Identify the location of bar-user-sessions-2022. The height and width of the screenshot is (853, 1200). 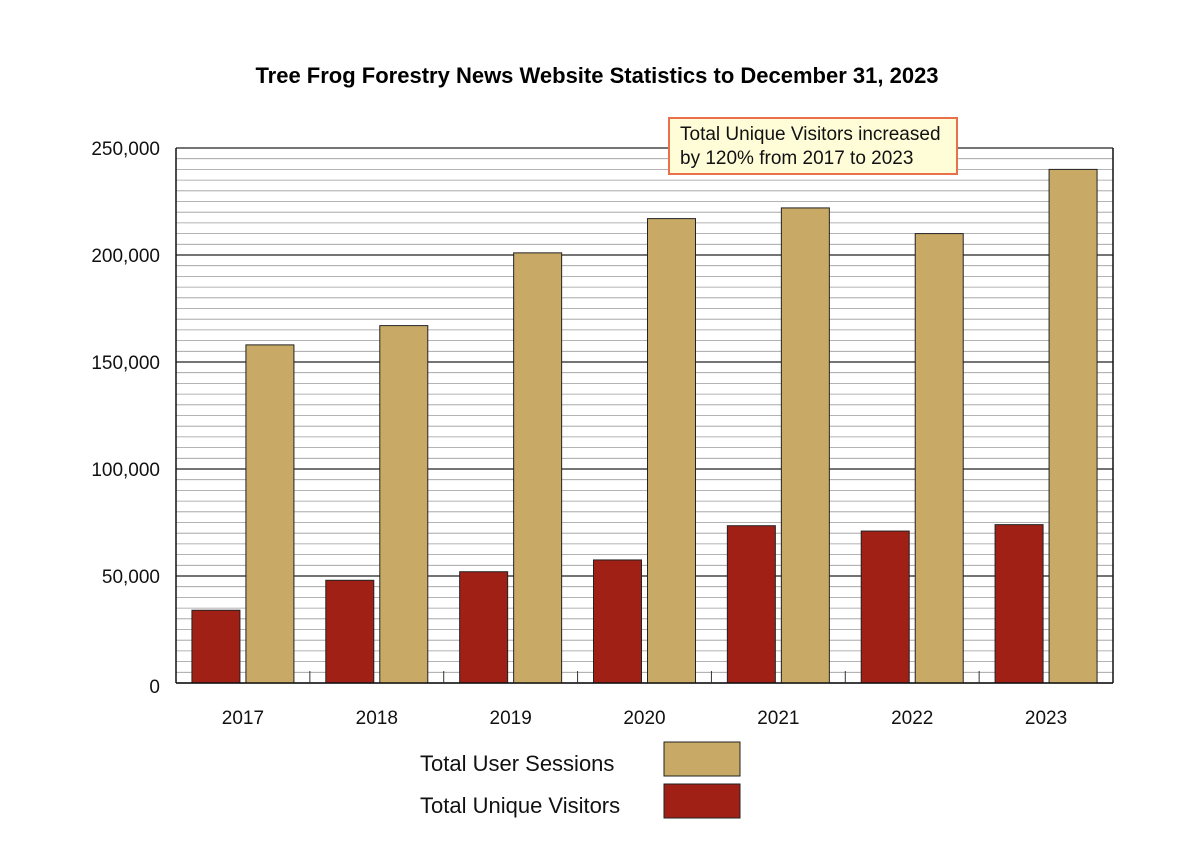
(939, 458).